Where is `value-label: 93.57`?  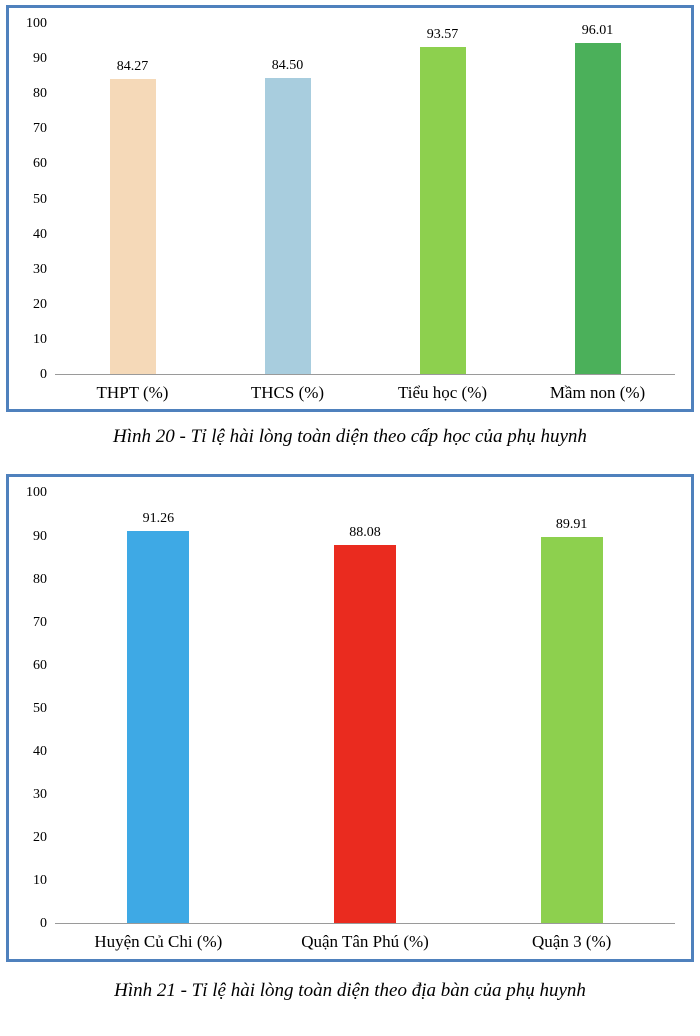
value-label: 93.57 is located at coordinates (442, 34).